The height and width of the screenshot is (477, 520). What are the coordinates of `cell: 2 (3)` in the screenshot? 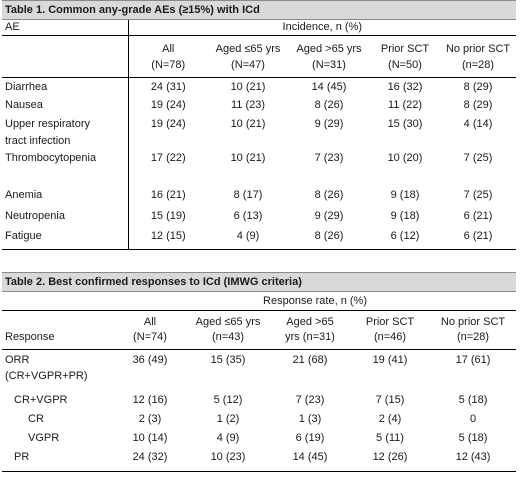 It's located at (150, 419).